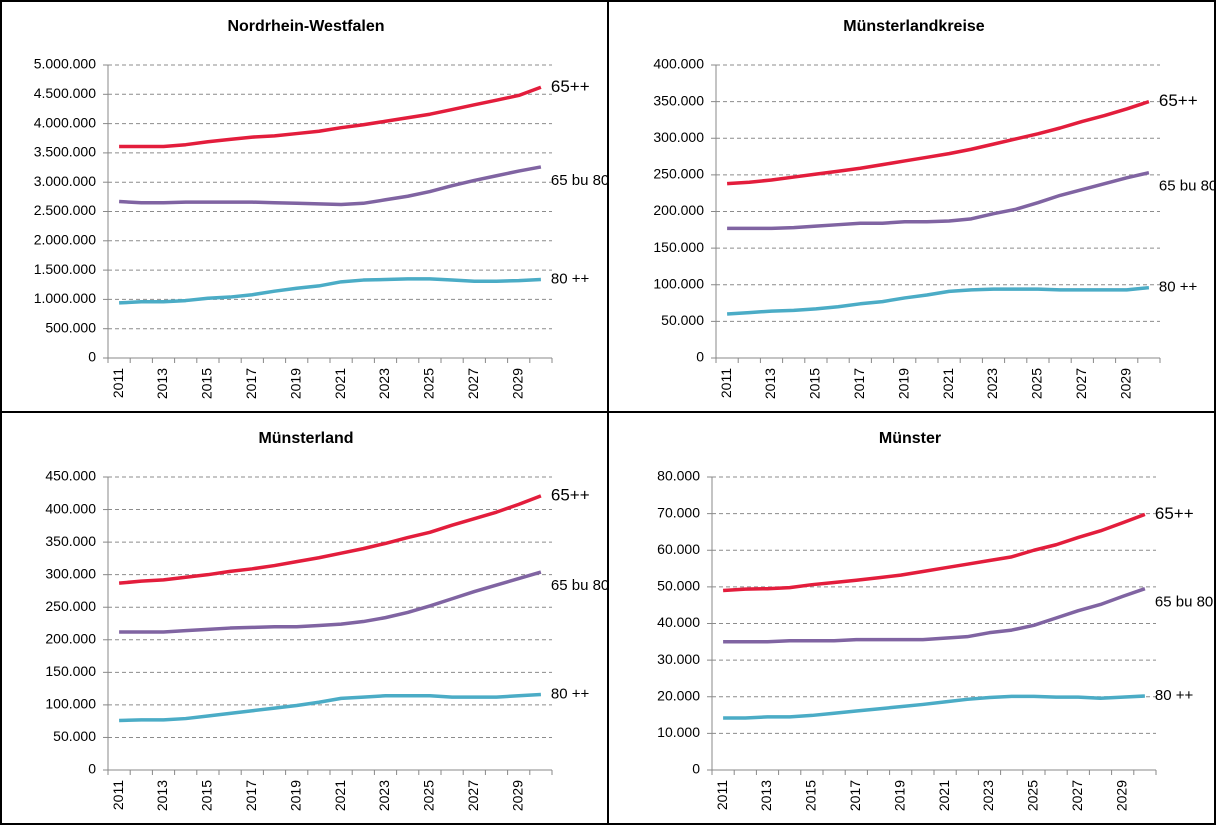 This screenshot has height=825, width=1216. What do you see at coordinates (678, 476) in the screenshot?
I see `y-tick-label: 80.000` at bounding box center [678, 476].